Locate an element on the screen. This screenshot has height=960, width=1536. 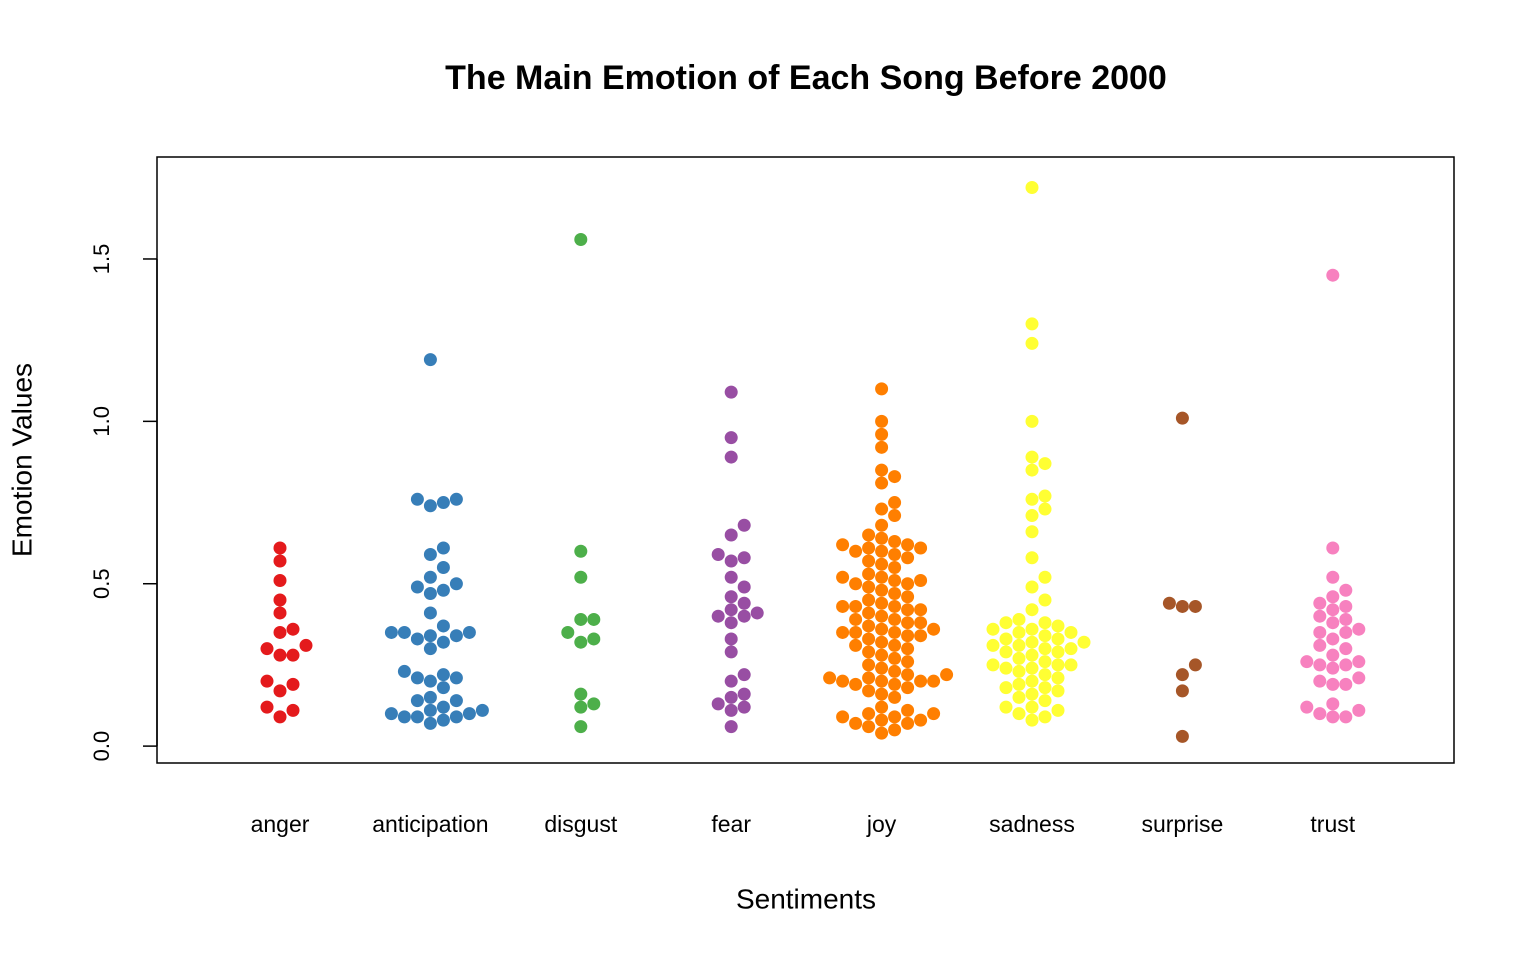
x-tick-label: joy is located at coordinates (881, 824).